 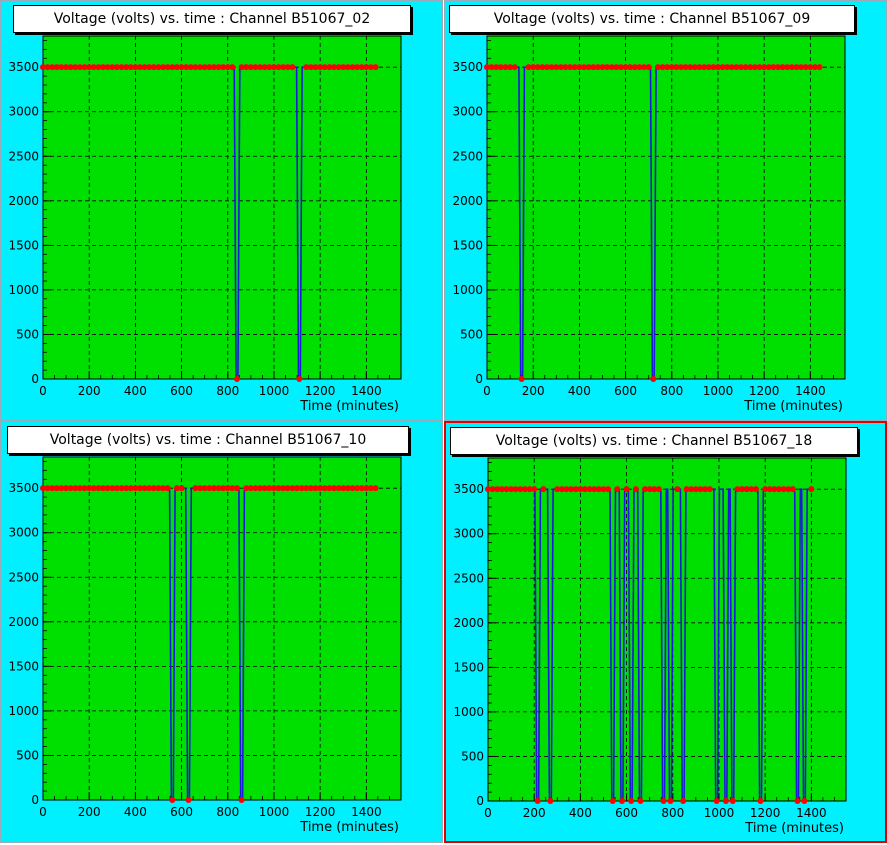 What do you see at coordinates (467, 67) in the screenshot?
I see `y-tick-label: 3500` at bounding box center [467, 67].